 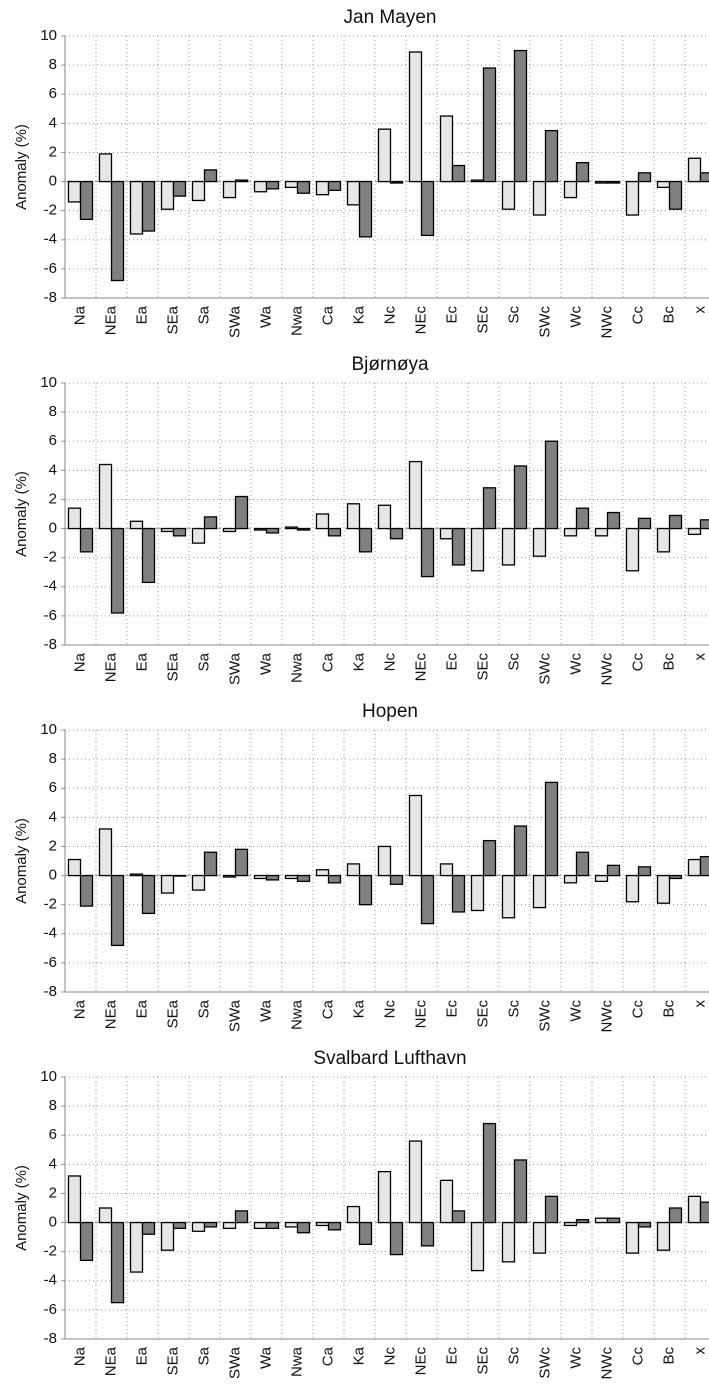 What do you see at coordinates (203, 1355) in the screenshot?
I see `x-tick-label: Sa` at bounding box center [203, 1355].